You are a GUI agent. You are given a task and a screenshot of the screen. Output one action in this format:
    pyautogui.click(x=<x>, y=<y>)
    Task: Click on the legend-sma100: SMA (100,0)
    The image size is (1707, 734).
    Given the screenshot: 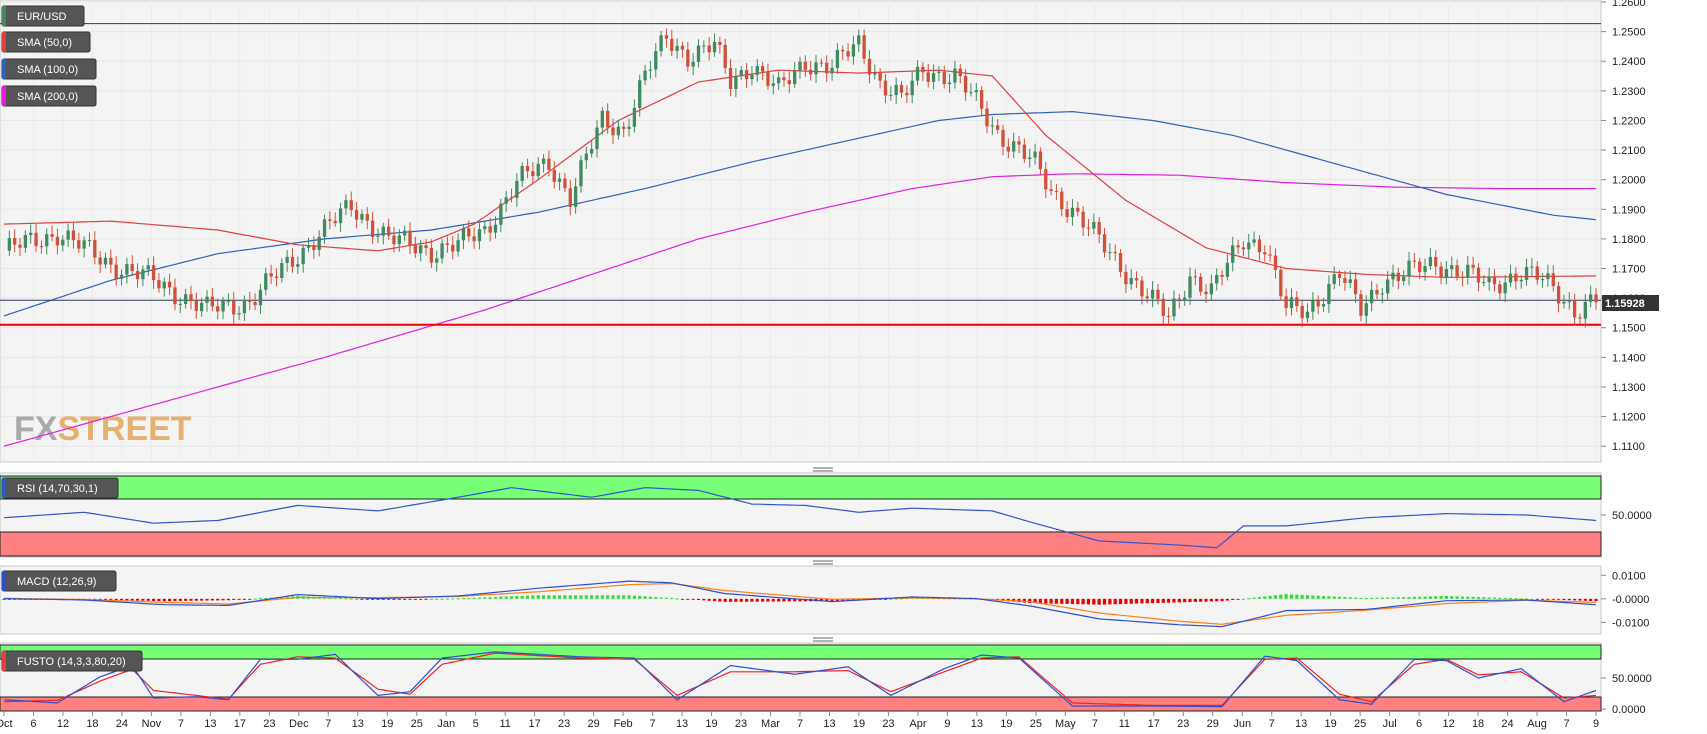 What is the action you would take?
    pyautogui.click(x=49, y=69)
    